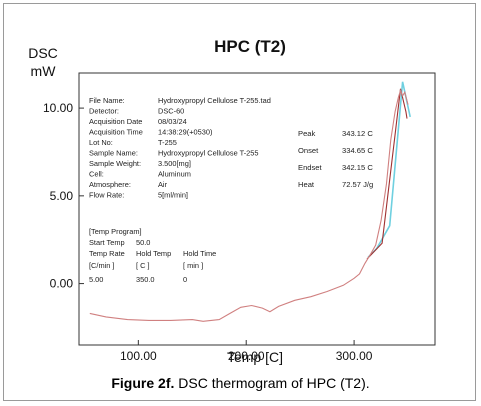 This screenshot has height=406, width=481. Describe the element at coordinates (110, 184) in the screenshot. I see `info-label: Atmosphere:` at that location.